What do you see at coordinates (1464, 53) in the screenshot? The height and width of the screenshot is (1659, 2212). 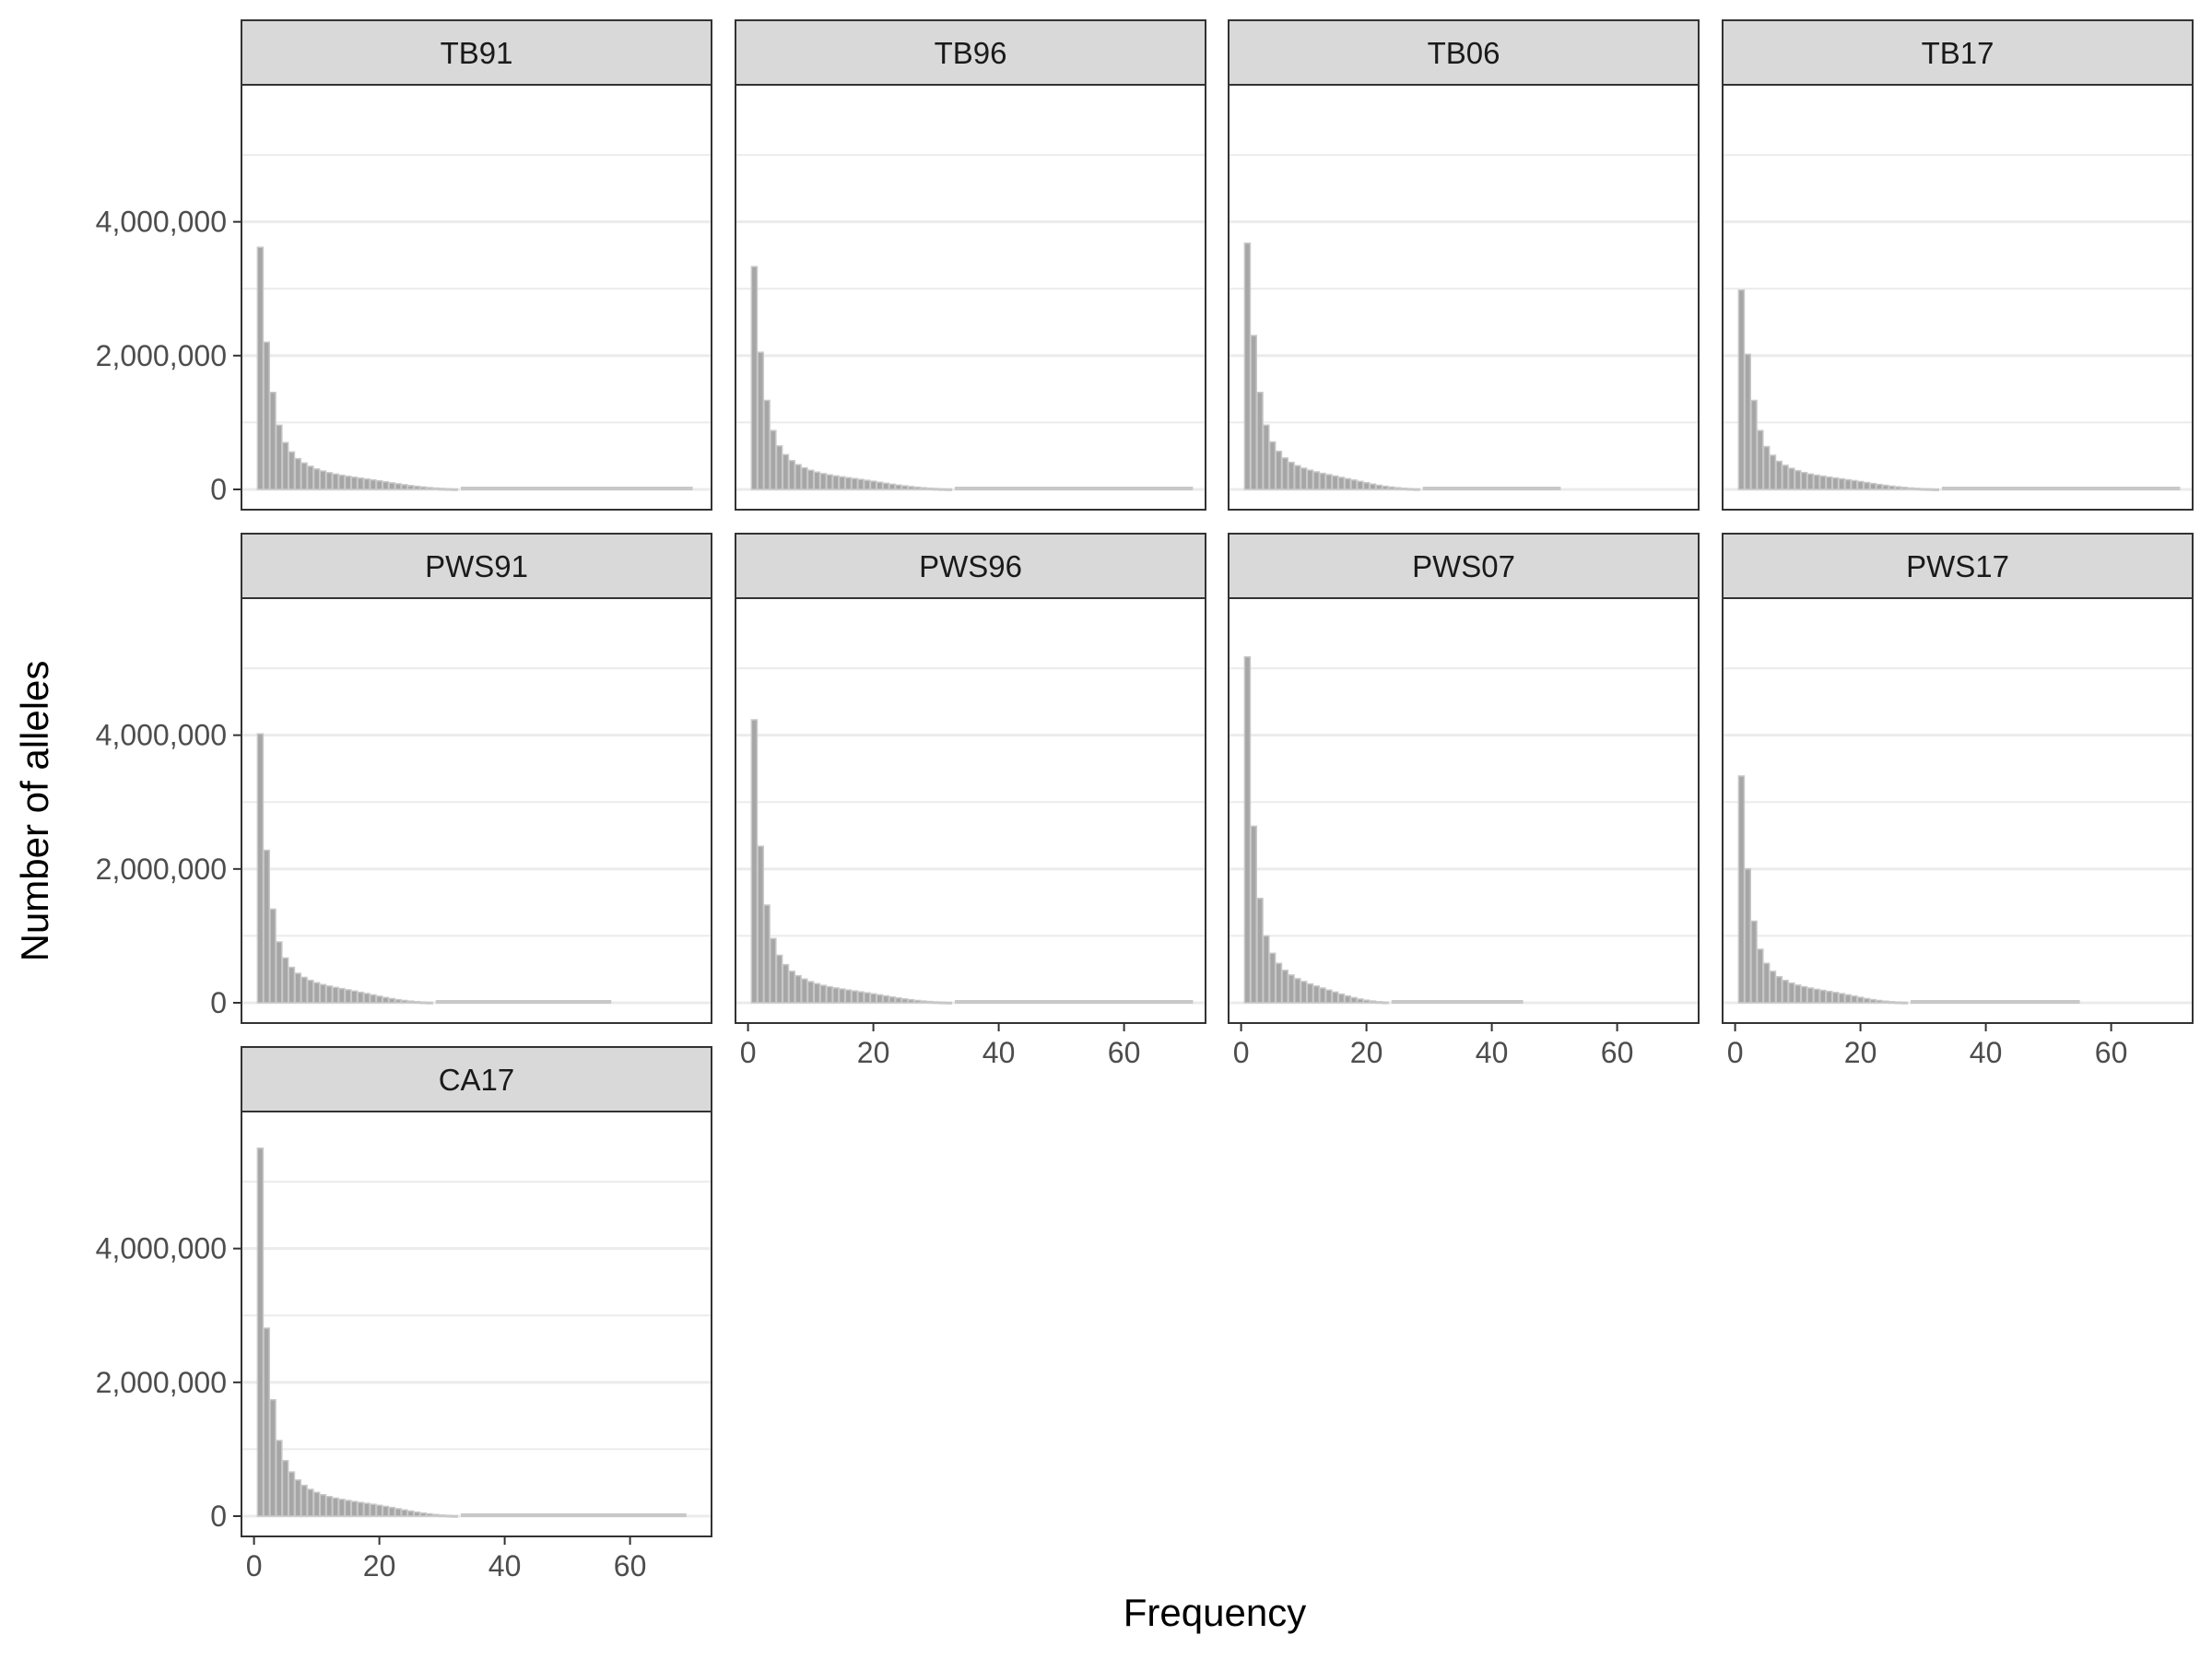 I see `strip-label: TB06` at bounding box center [1464, 53].